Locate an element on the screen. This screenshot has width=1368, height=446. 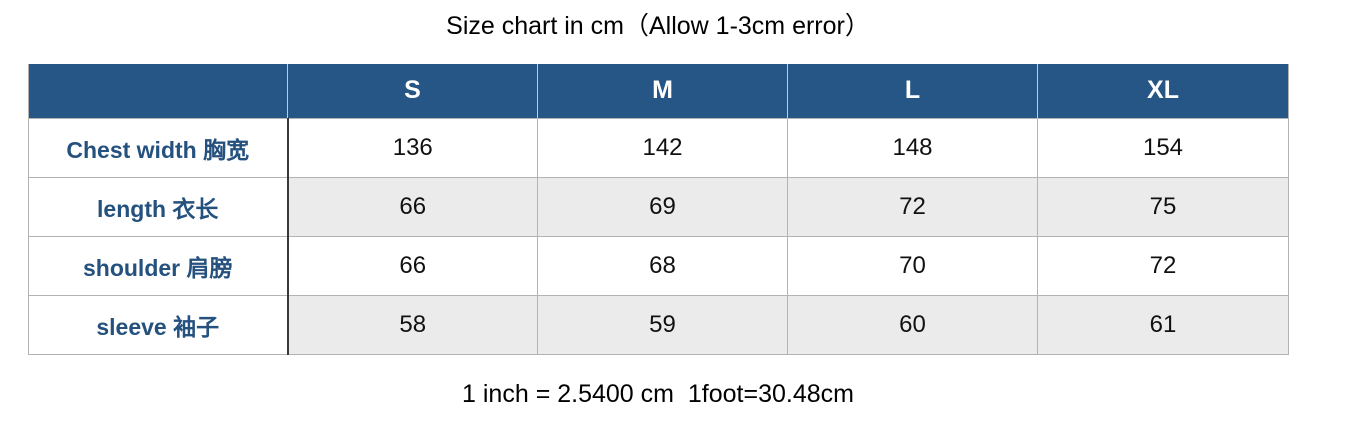
table-row-shoulder: shoulder 肩膀 66 68 70 72 is located at coordinates (658, 265).